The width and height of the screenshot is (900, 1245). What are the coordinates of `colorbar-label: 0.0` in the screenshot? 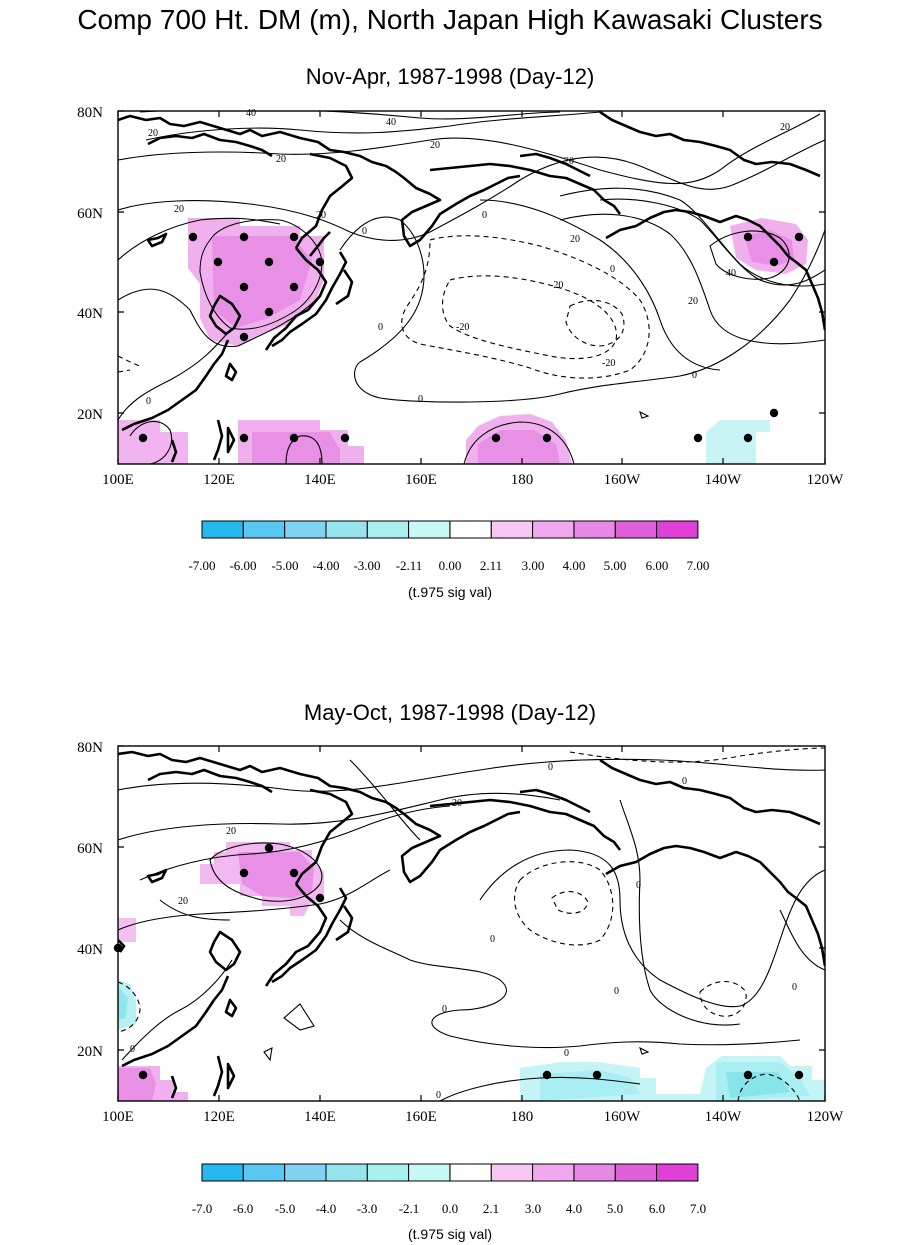 It's located at (450, 1208).